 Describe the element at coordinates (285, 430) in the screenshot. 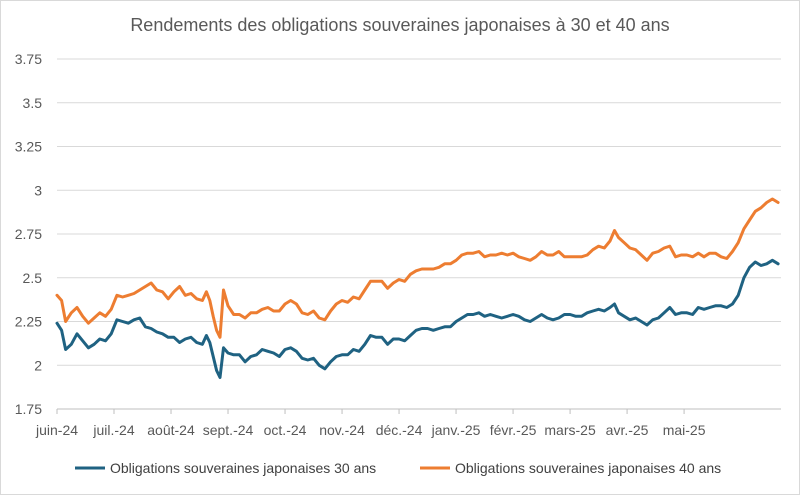

I see `x-tick-label: oct.-24` at that location.